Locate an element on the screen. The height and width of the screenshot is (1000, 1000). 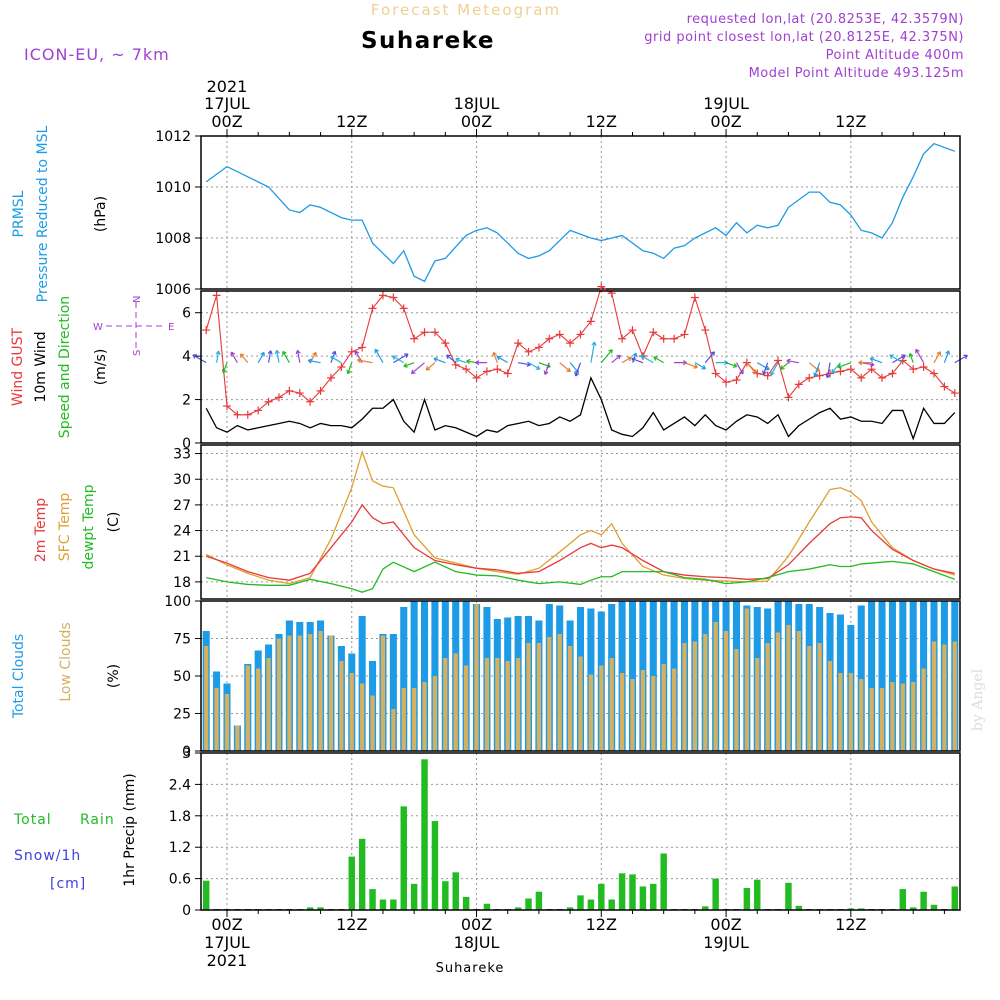
y-tick-label: 1.8 is located at coordinates (180, 817).